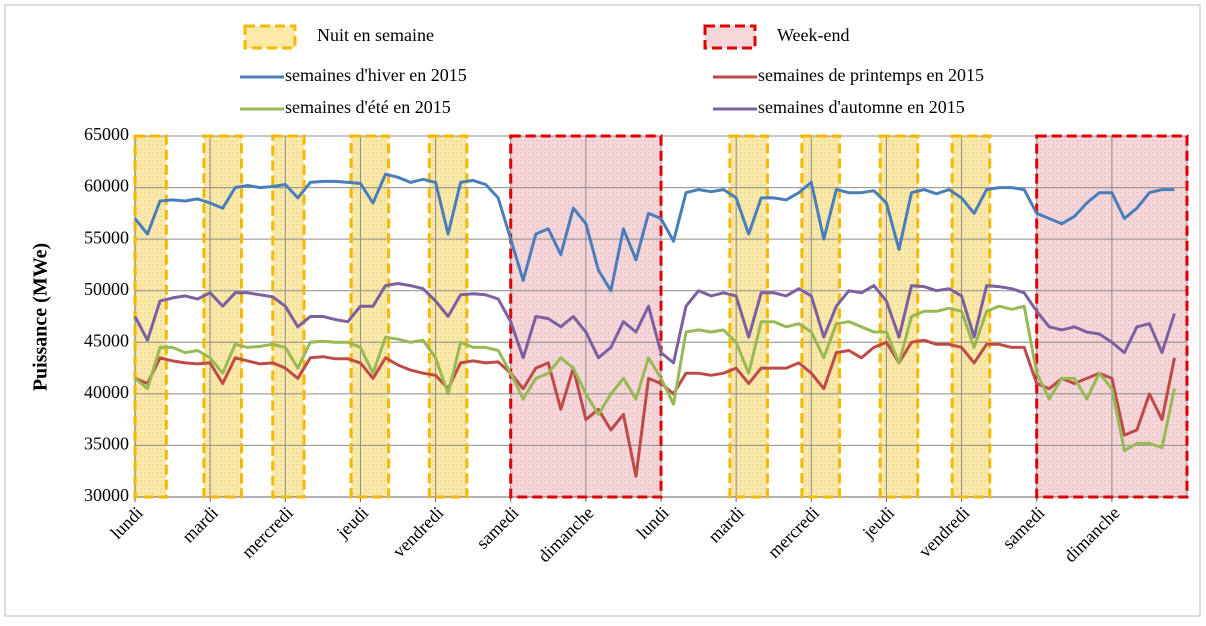 This screenshot has width=1206, height=626. What do you see at coordinates (871, 75) in the screenshot?
I see `legend-label: semaines de printemps en 2015` at bounding box center [871, 75].